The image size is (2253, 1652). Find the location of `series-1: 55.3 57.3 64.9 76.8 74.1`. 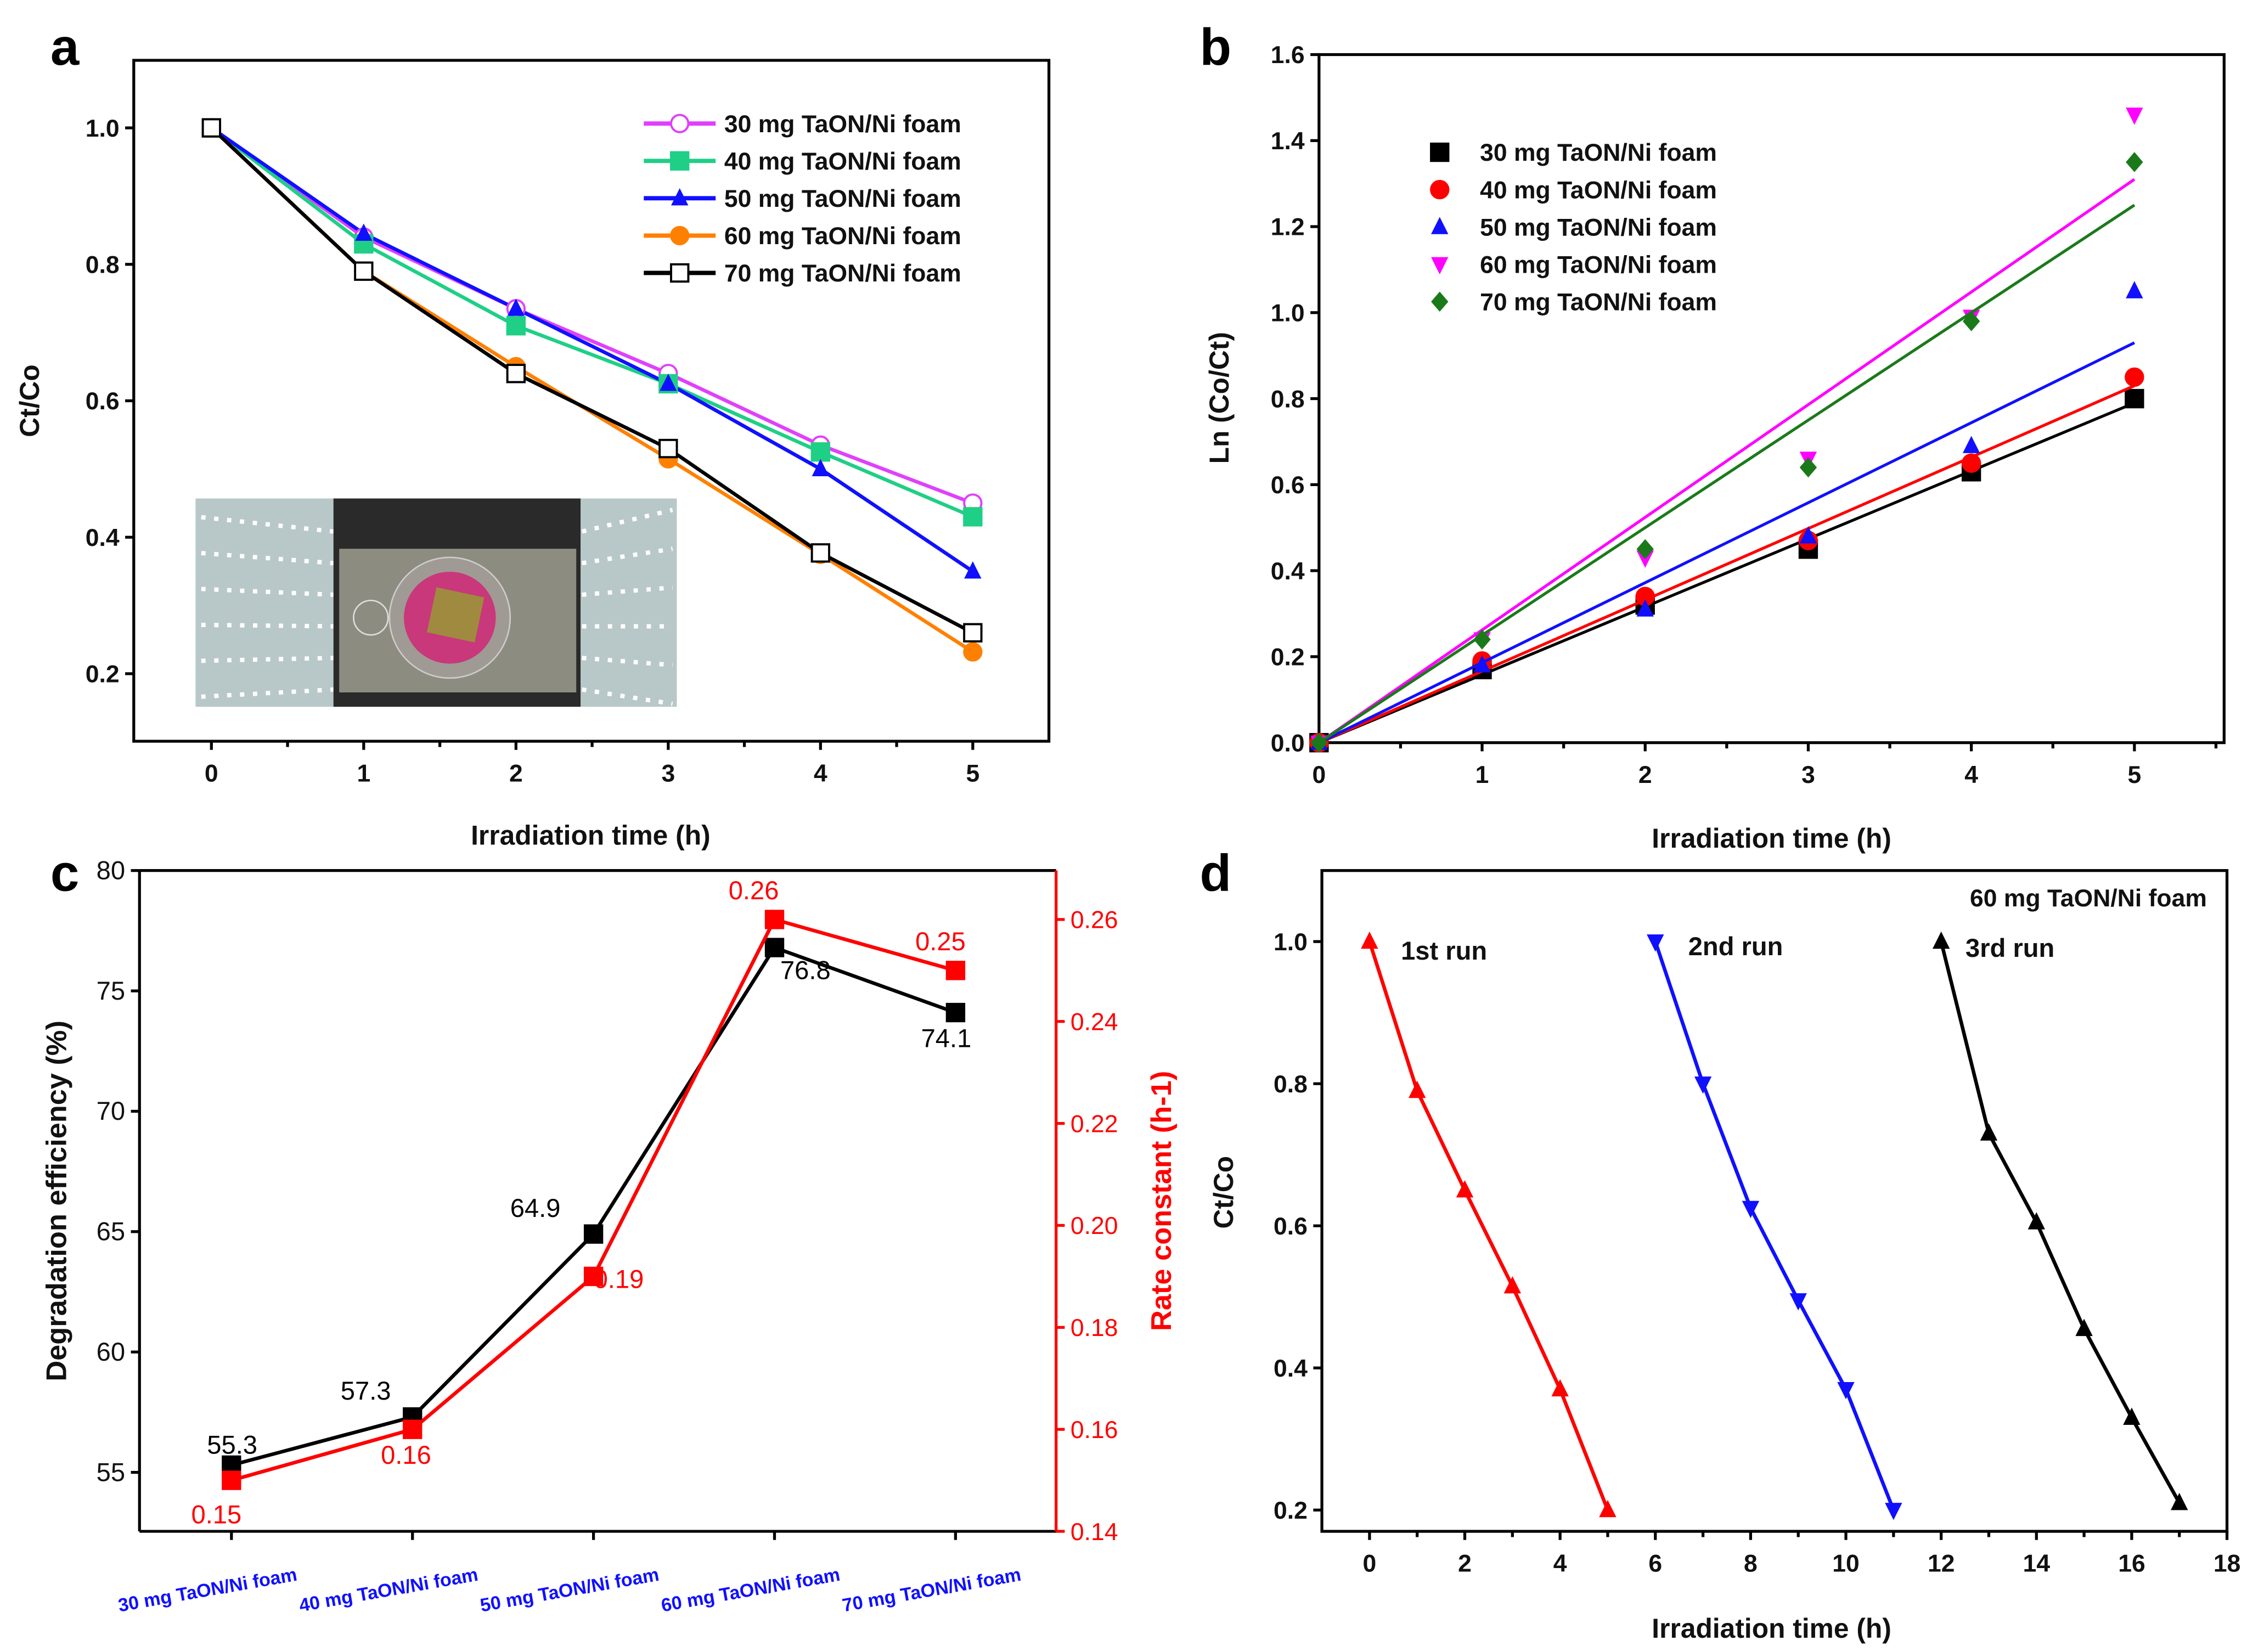

series-1: 55.3 57.3 64.9 76.8 74.1 is located at coordinates (589, 1206).